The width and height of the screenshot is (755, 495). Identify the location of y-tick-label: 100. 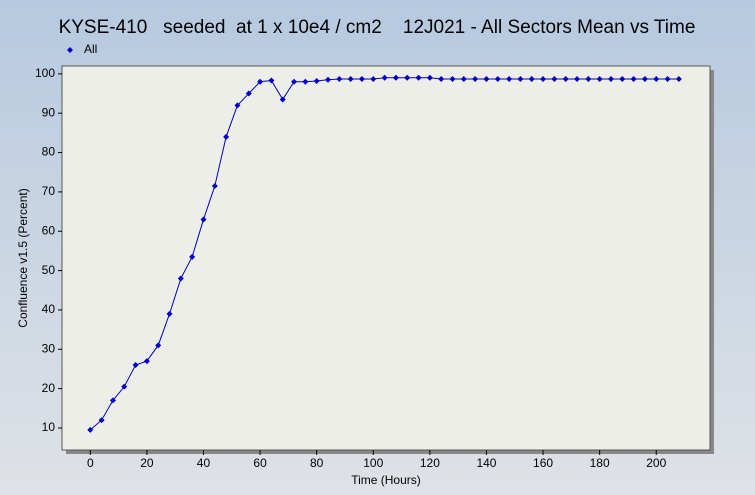
(45, 73).